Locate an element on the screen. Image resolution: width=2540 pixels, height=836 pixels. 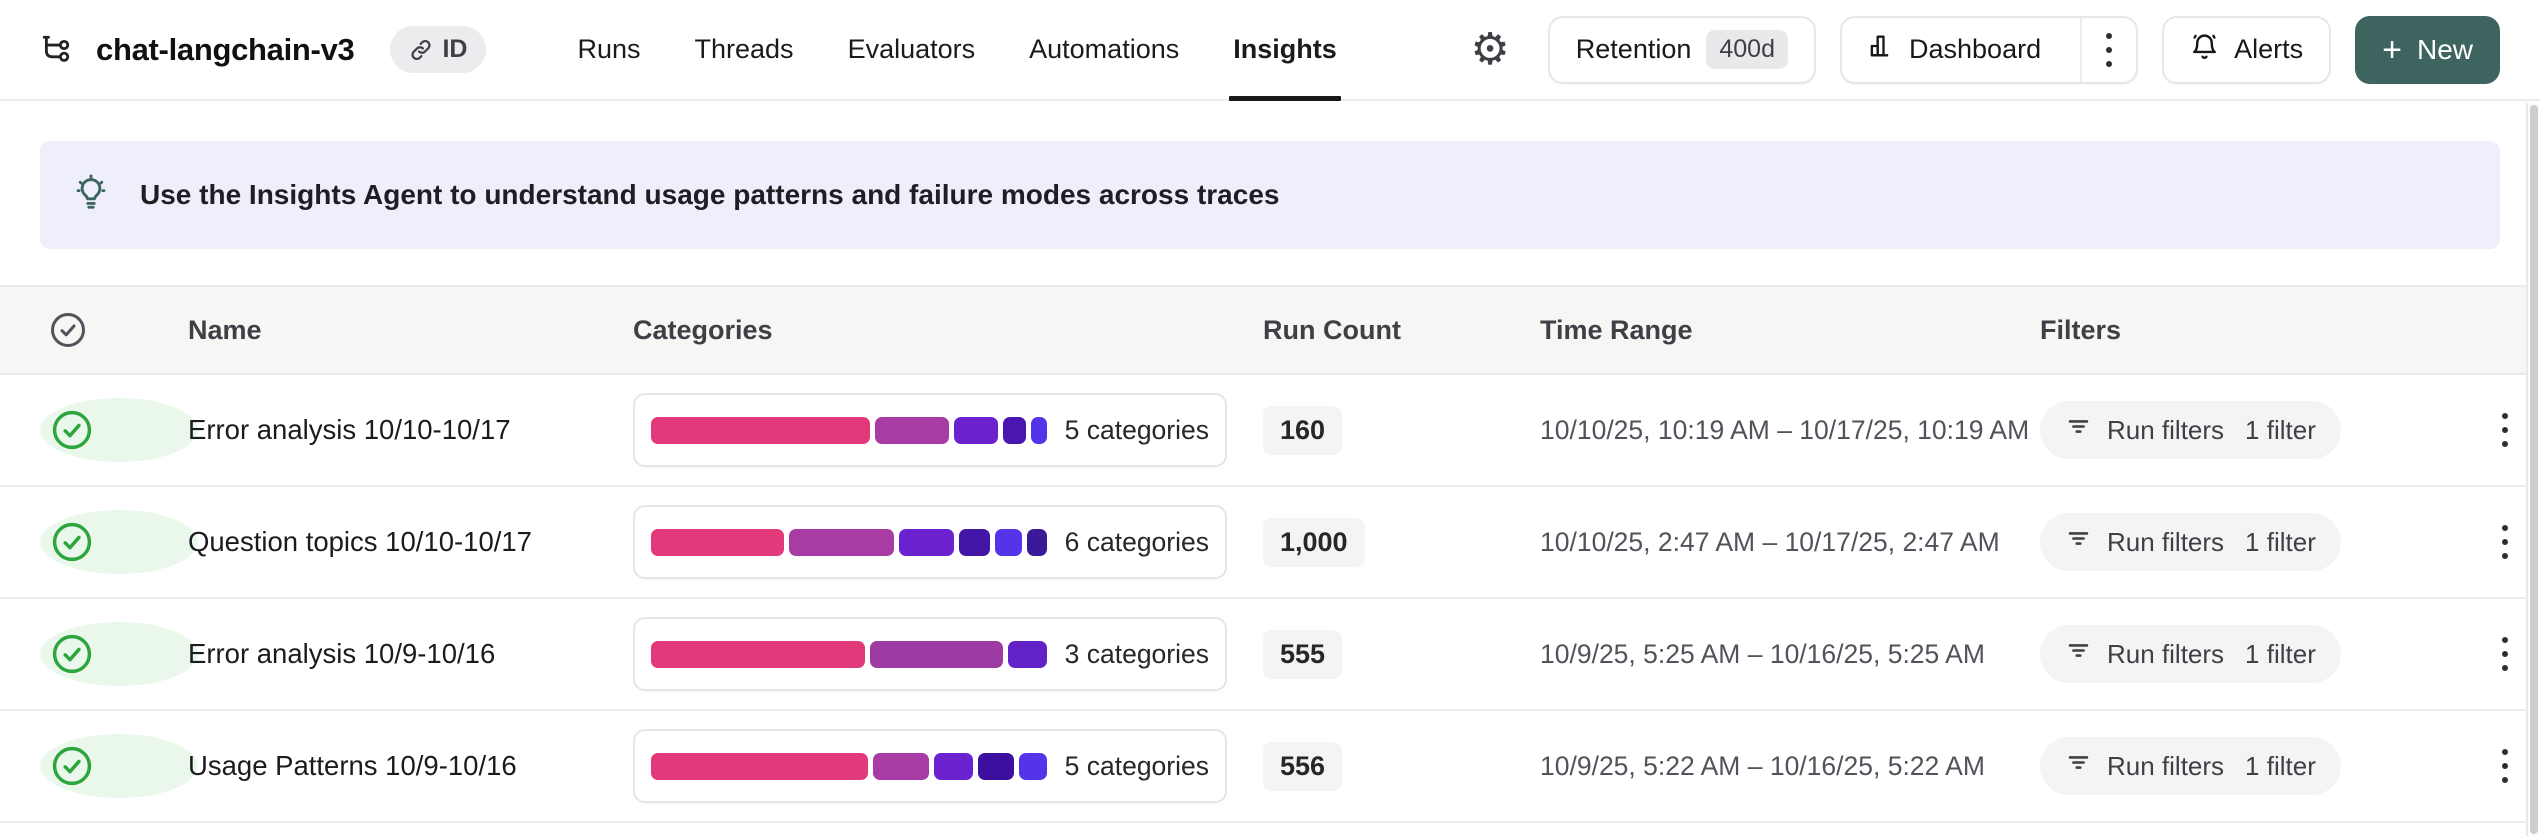
kebab-icon is located at coordinates (2109, 50).